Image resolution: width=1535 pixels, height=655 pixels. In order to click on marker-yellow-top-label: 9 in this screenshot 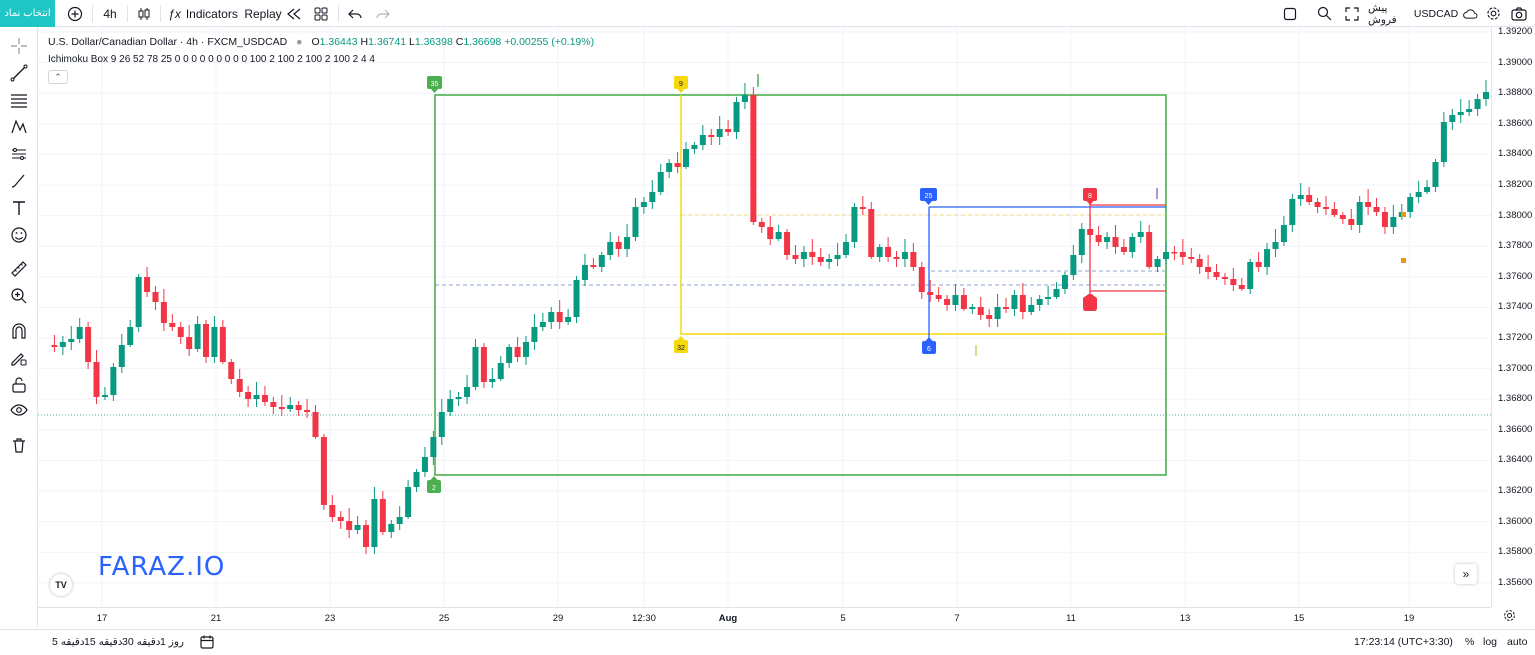, I will do `click(681, 84)`.